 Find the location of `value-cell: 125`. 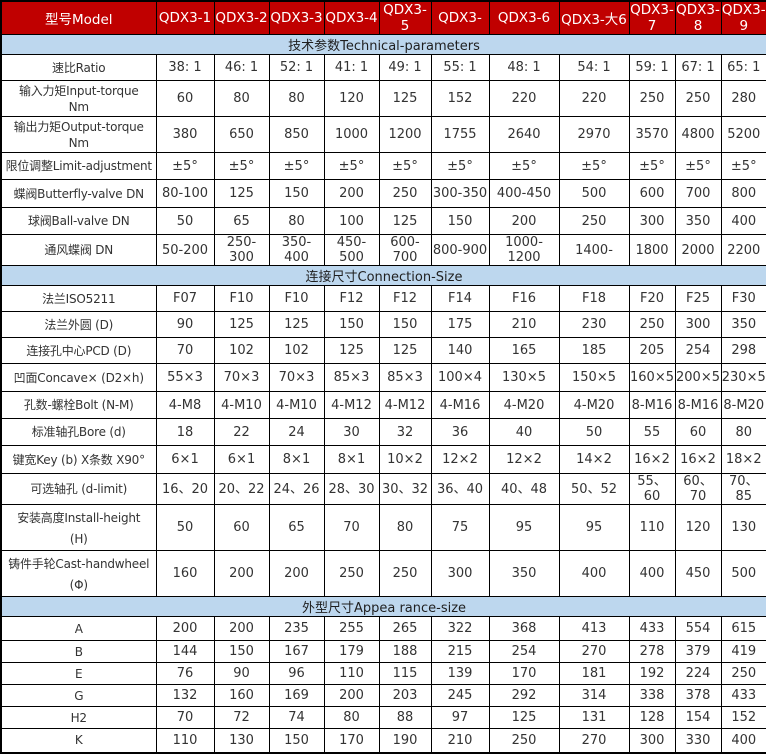

value-cell: 125 is located at coordinates (241, 325).